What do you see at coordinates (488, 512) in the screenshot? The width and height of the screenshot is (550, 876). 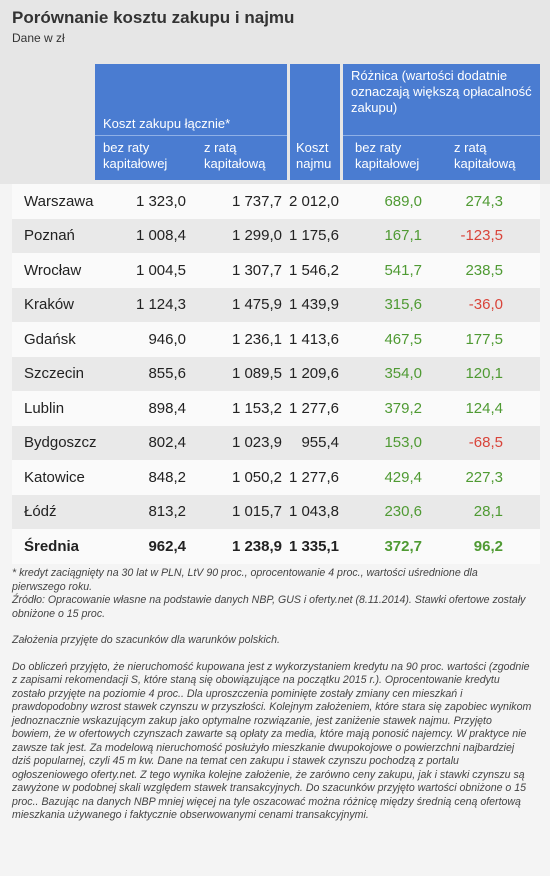 I see `cell: 28,1` at bounding box center [488, 512].